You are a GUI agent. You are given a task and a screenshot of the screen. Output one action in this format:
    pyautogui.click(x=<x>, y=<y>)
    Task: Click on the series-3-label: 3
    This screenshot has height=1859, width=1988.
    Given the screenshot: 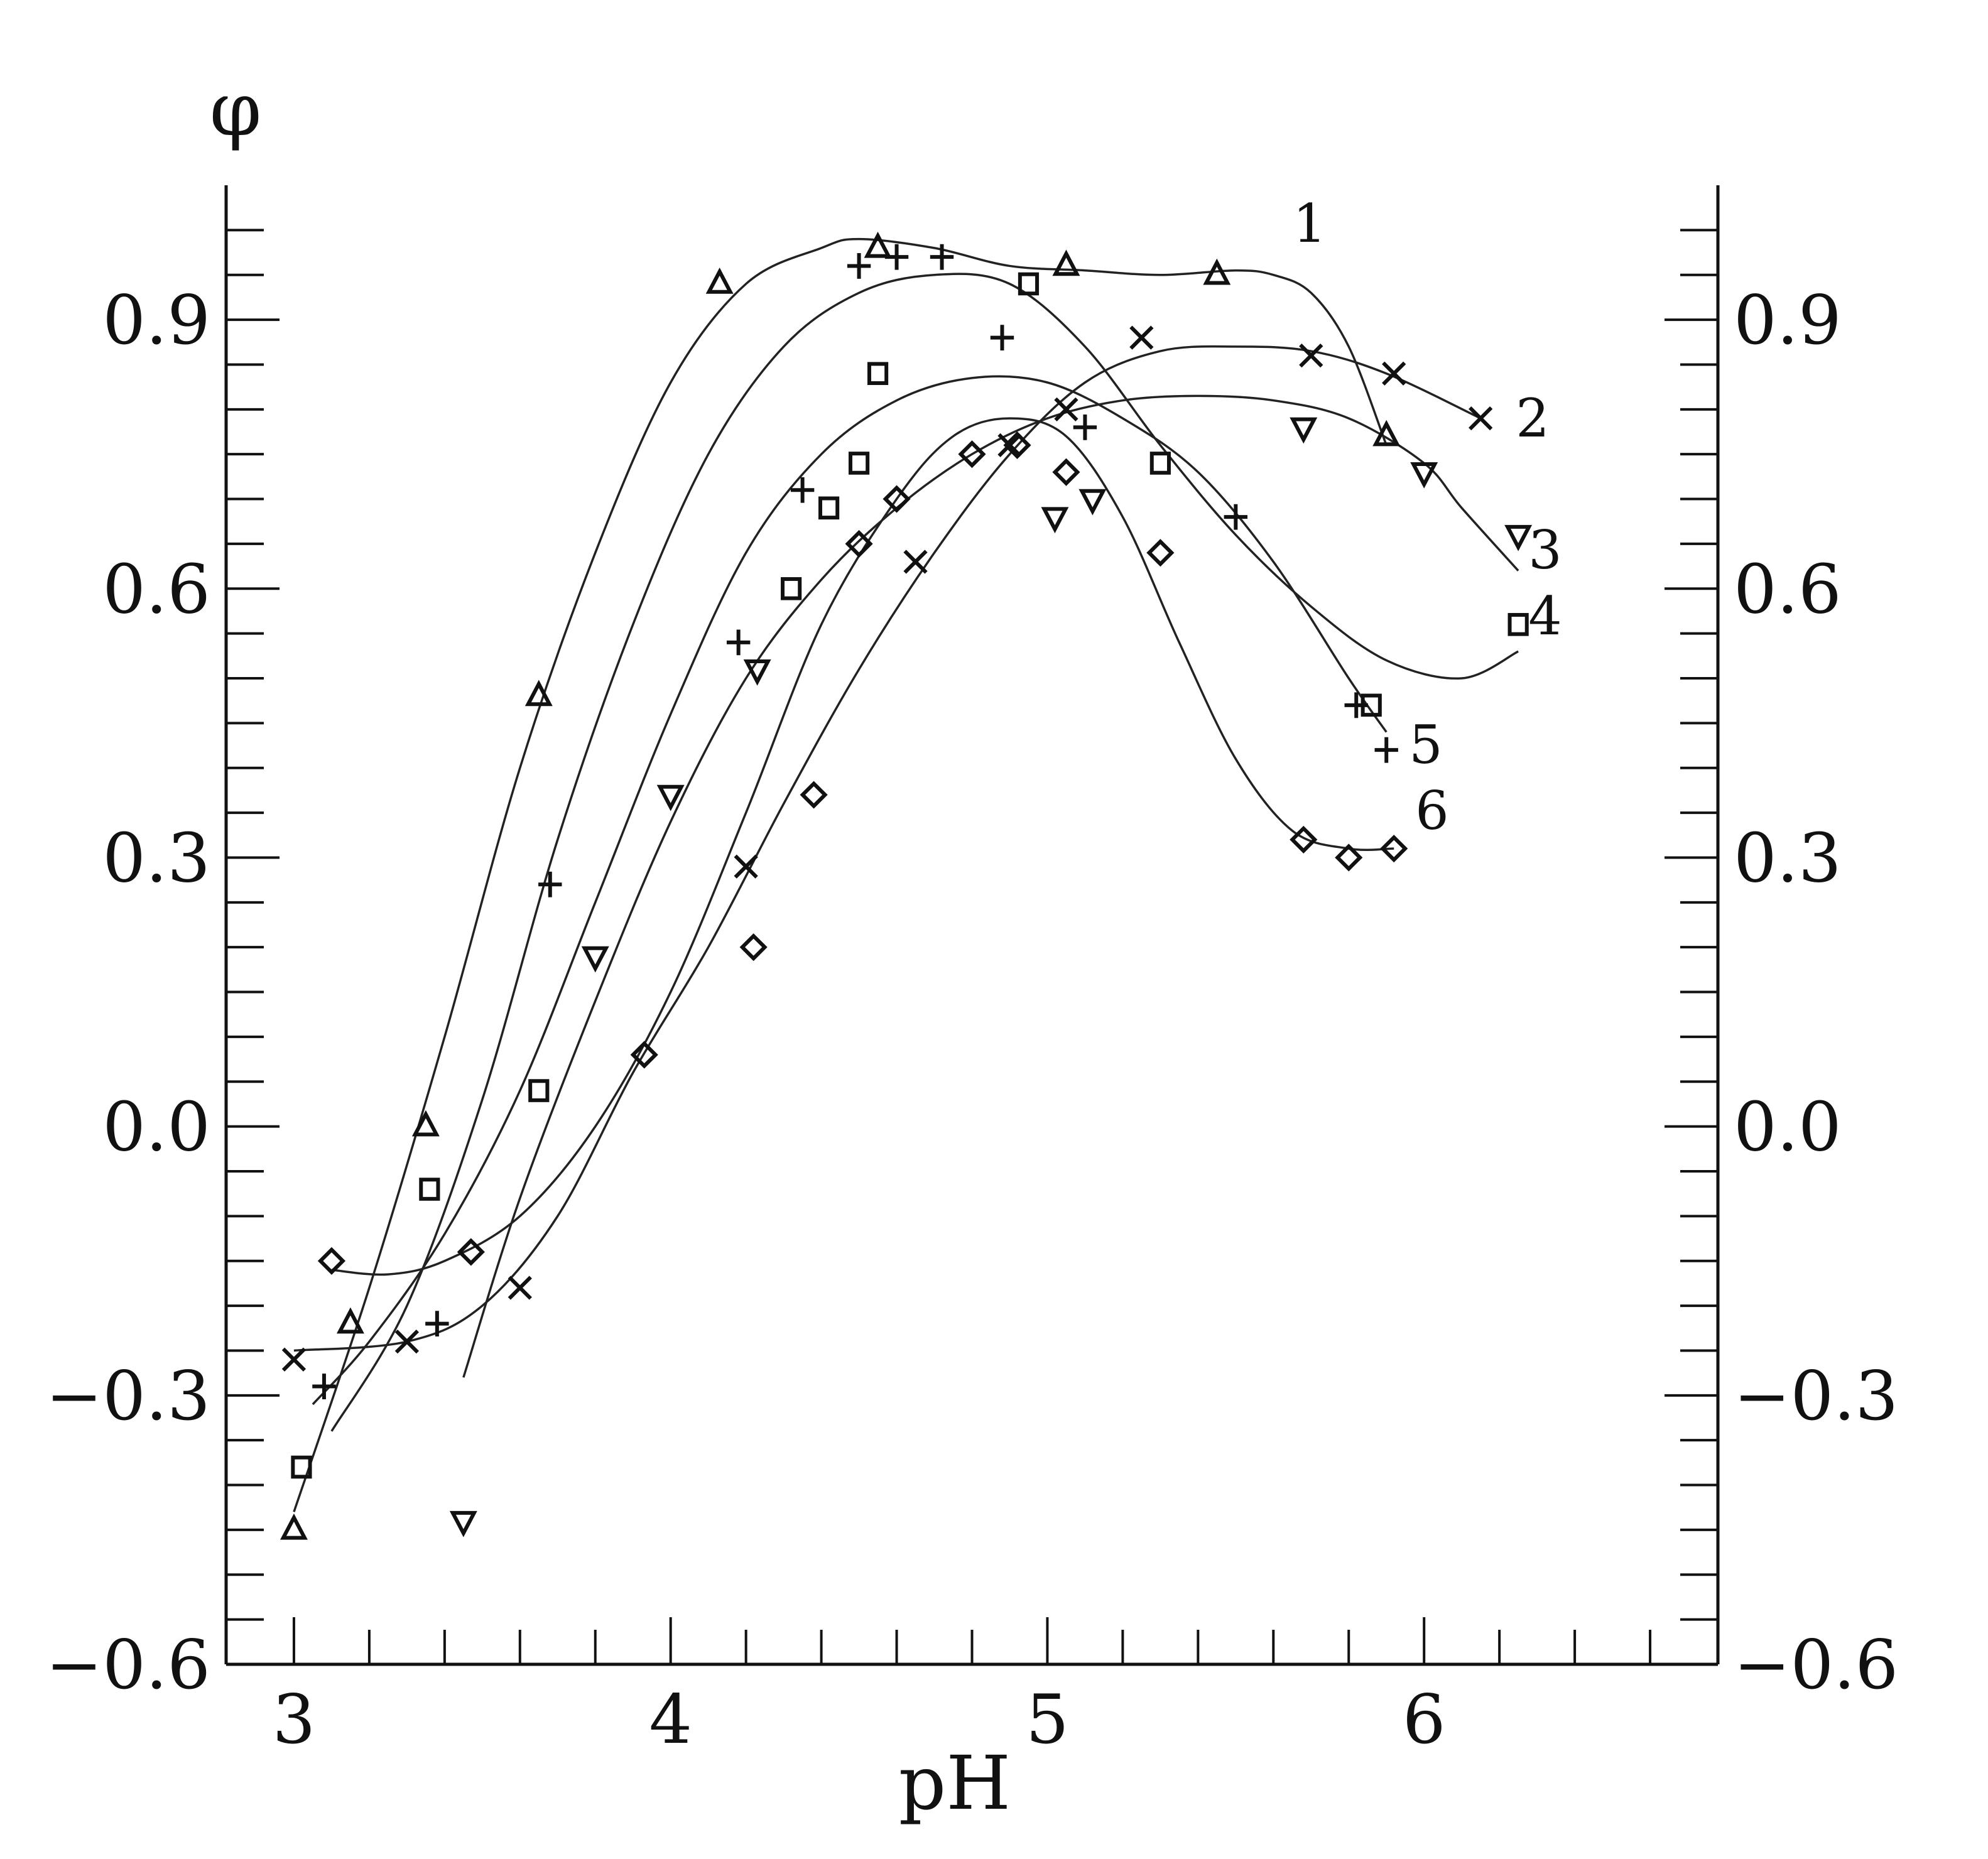 What is the action you would take?
    pyautogui.click(x=1545, y=550)
    